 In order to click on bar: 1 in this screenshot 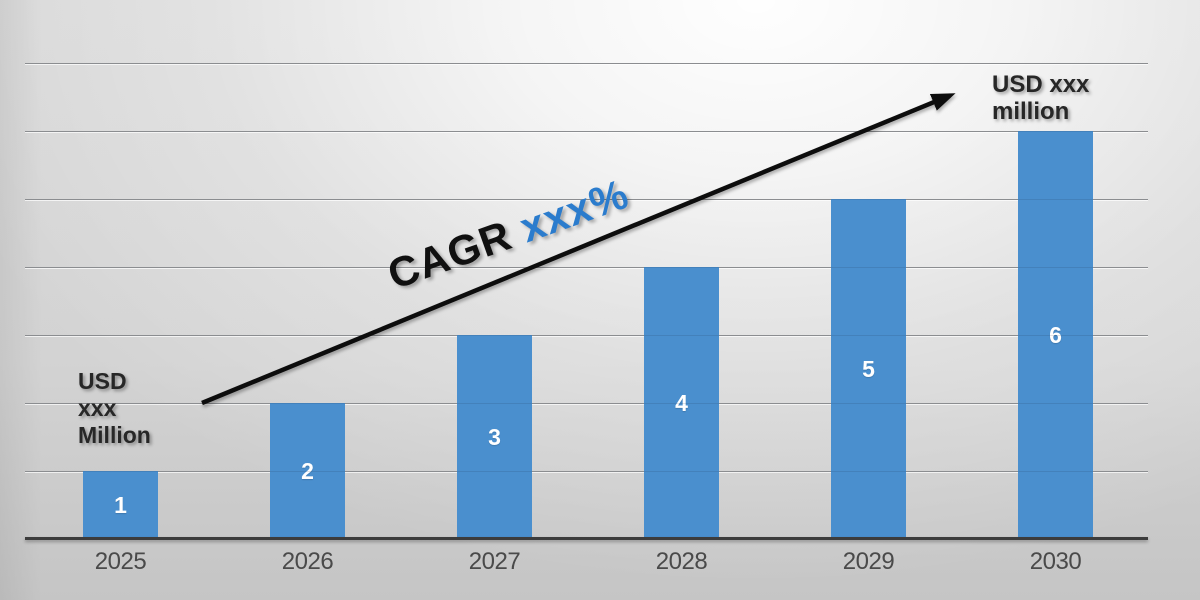, I will do `click(120, 505)`.